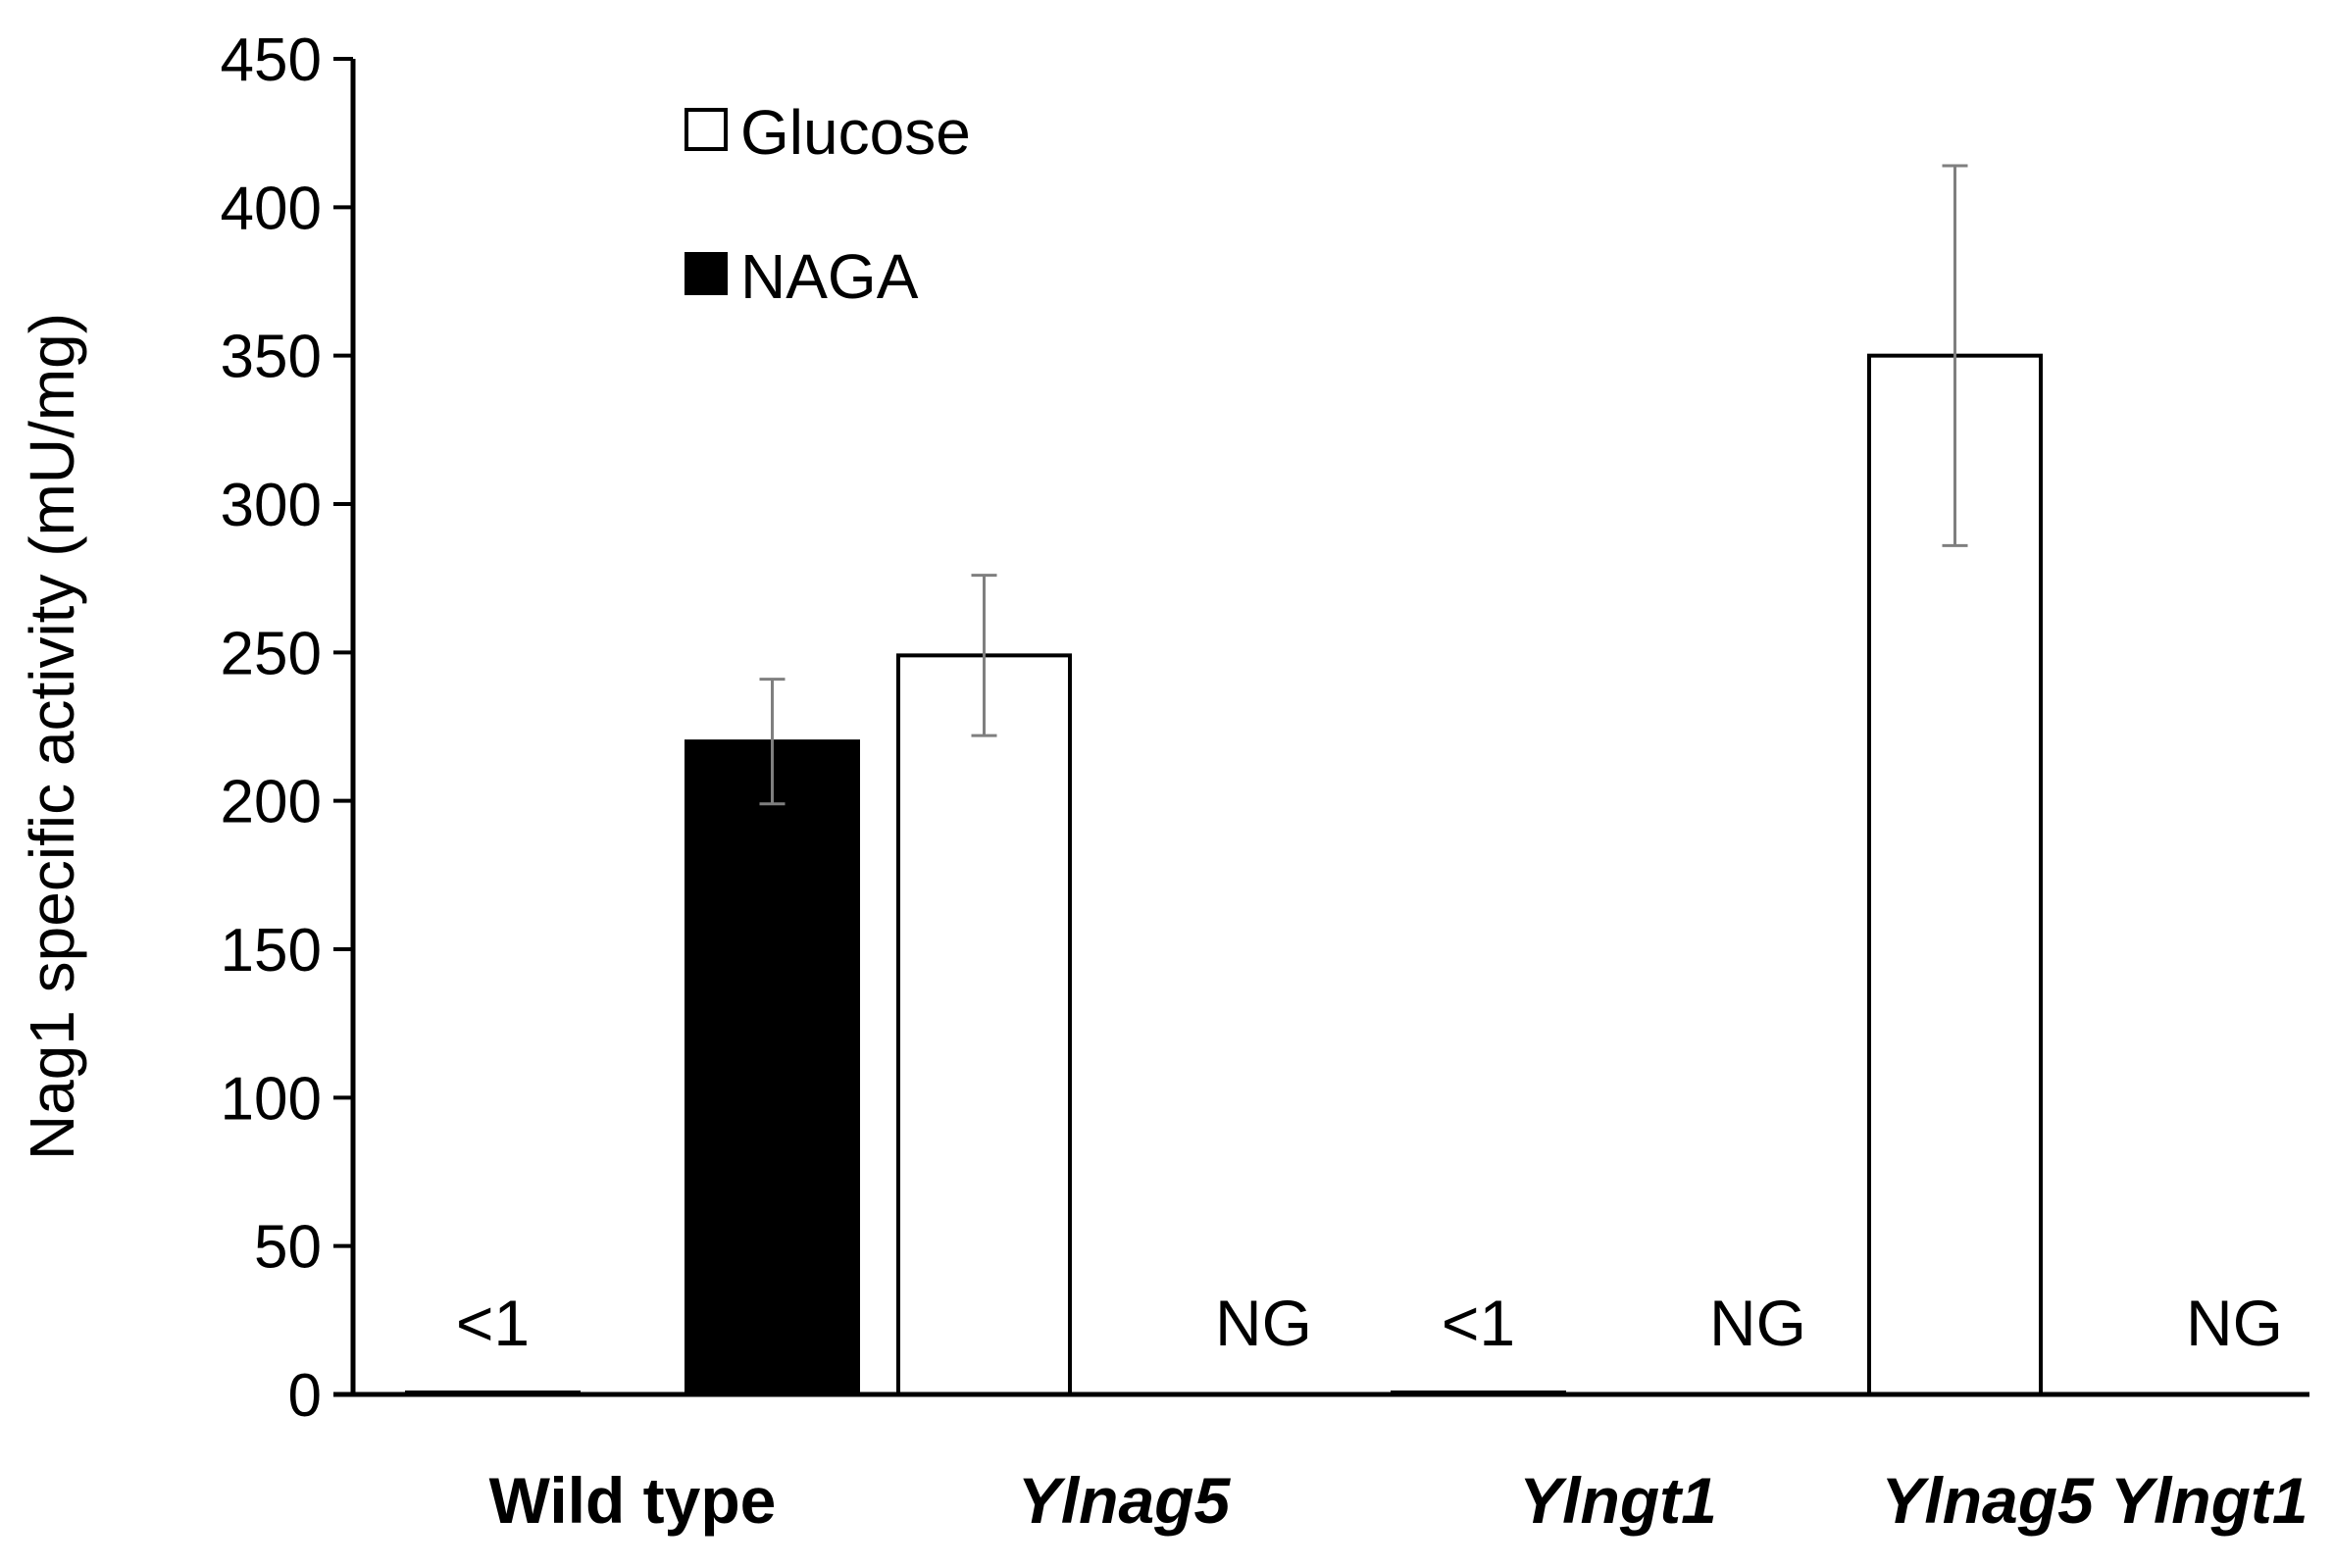 This screenshot has height=1568, width=2333. Describe the element at coordinates (828, 204) in the screenshot. I see `legend: Glucose NAGA` at that location.